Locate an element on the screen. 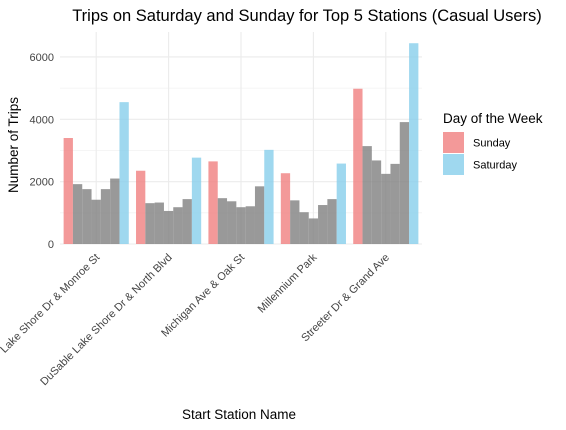  bar-thursday-michigan-ave-oak-st is located at coordinates (250, 225).